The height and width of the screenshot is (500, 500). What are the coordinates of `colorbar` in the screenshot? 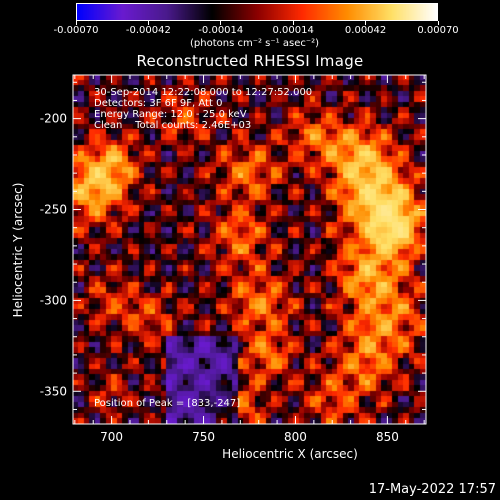 It's located at (257, 12).